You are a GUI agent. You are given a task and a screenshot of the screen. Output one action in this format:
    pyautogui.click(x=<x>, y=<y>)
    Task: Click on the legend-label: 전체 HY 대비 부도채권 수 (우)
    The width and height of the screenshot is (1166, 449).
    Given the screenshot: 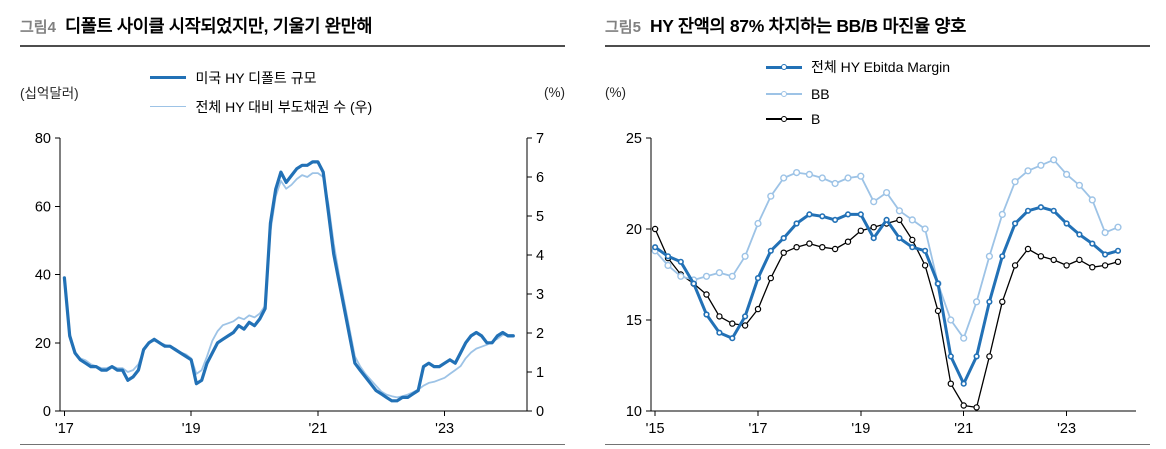 What is the action you would take?
    pyautogui.click(x=284, y=106)
    